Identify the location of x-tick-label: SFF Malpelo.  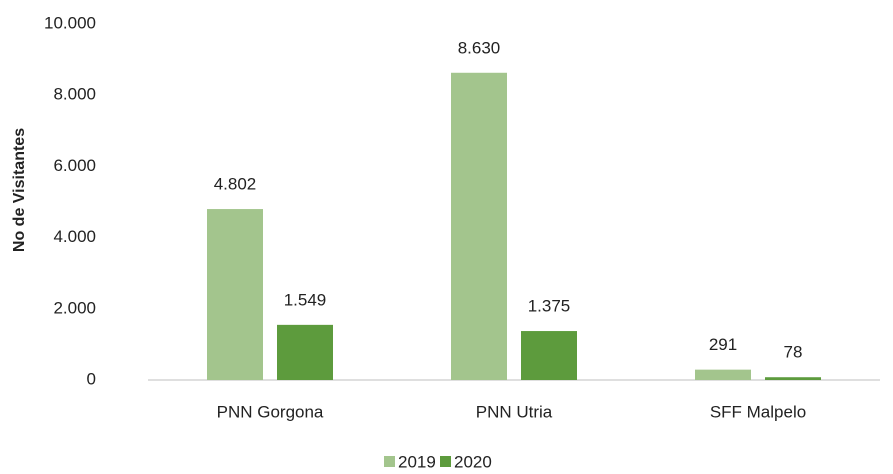
(758, 411).